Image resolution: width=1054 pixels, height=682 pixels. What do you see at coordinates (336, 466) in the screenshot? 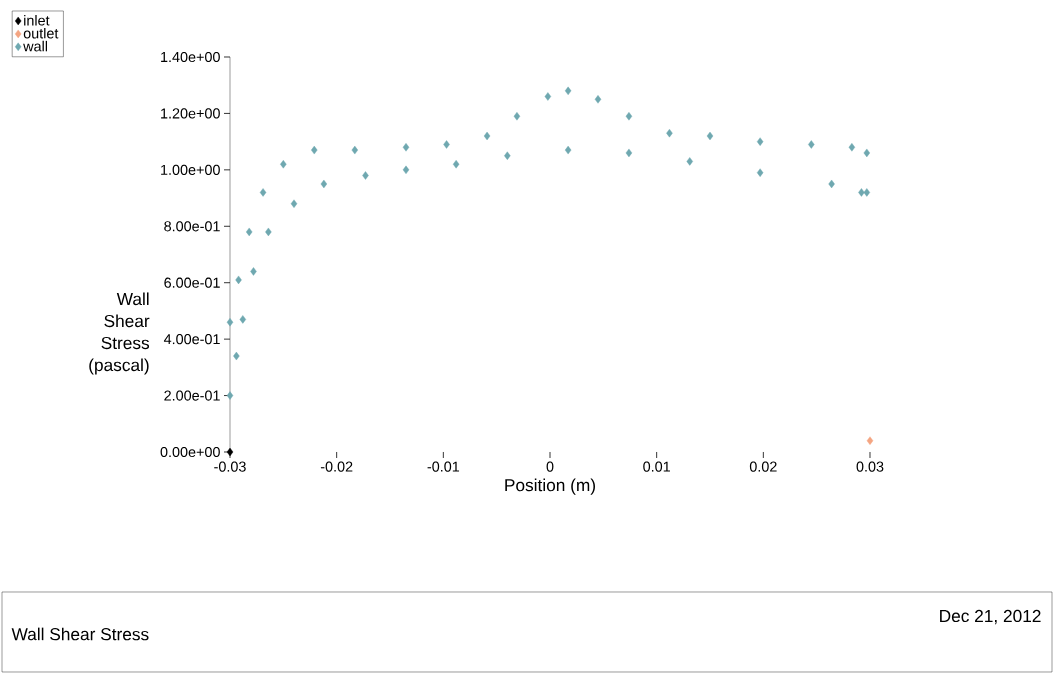
I see `x-tick-label: -0.02` at bounding box center [336, 466].